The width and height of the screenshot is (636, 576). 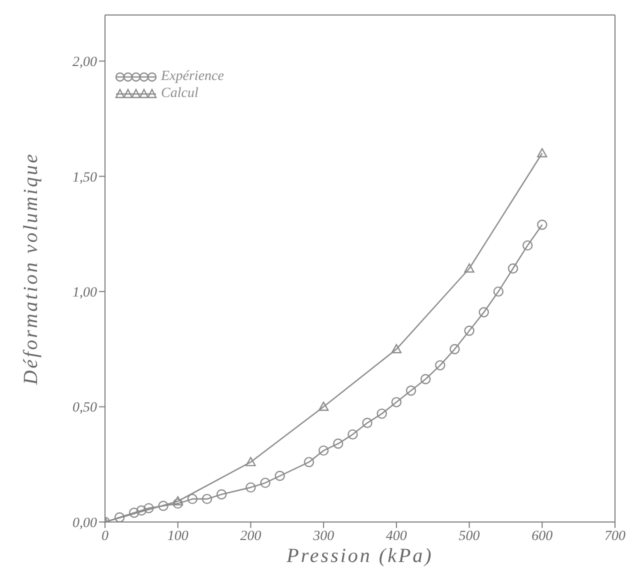 I want to click on x-tick-label: 500, so click(x=469, y=536).